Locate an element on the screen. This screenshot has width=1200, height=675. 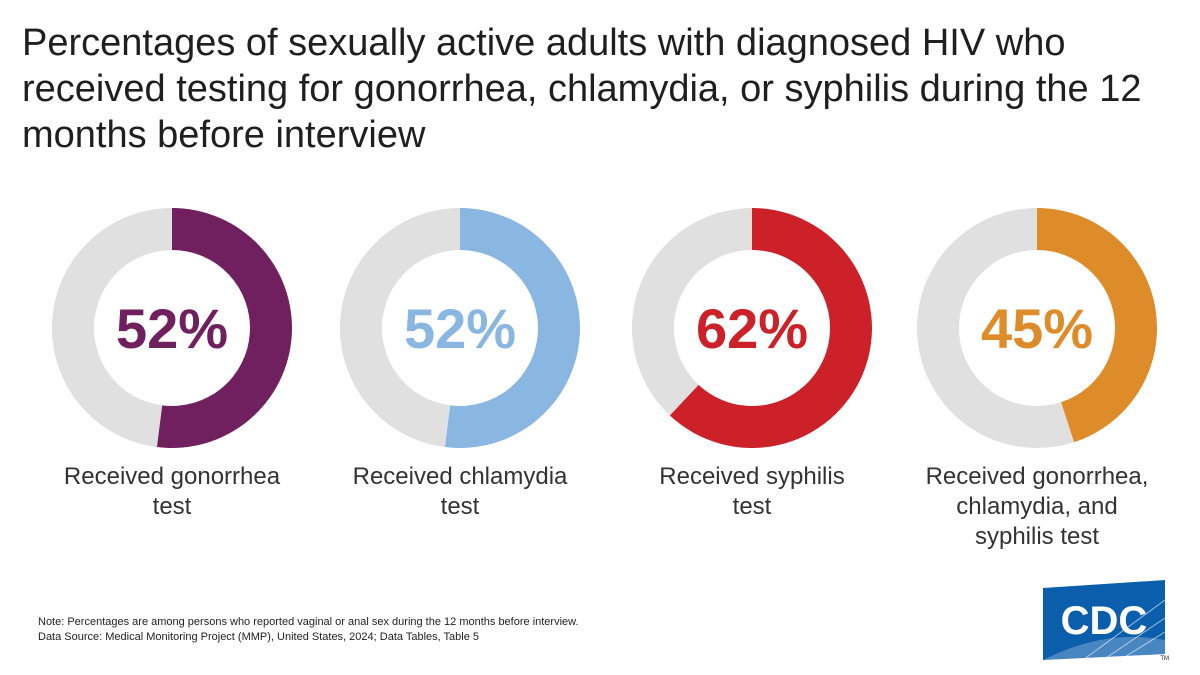
donut-category-label-line: Received chlamydia is located at coordinates (460, 476).